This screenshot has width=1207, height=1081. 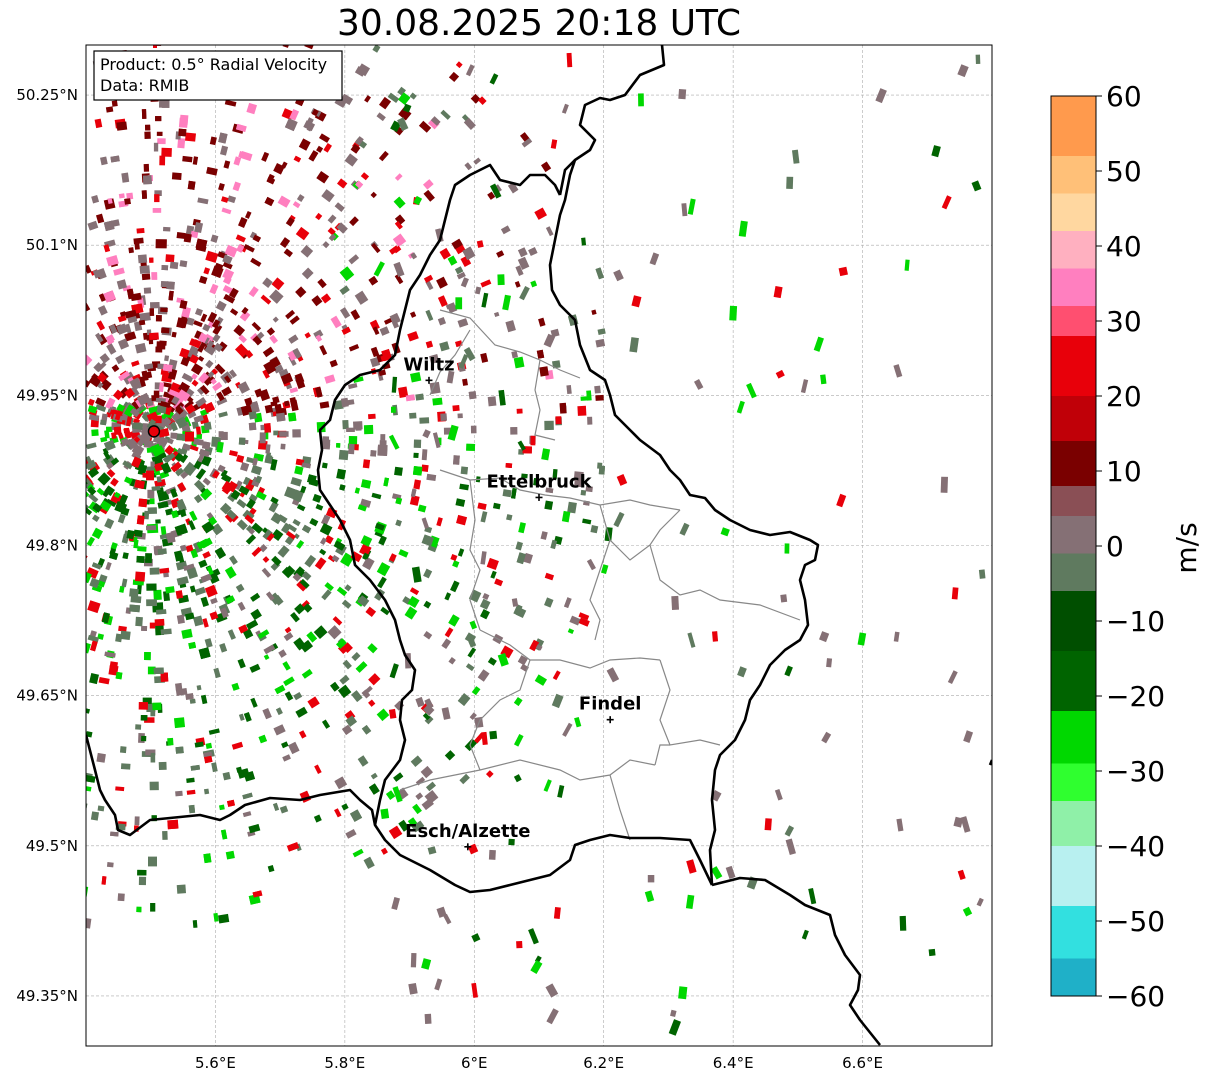 I want to click on colorbar-tick-label: −30, so click(x=1135, y=771).